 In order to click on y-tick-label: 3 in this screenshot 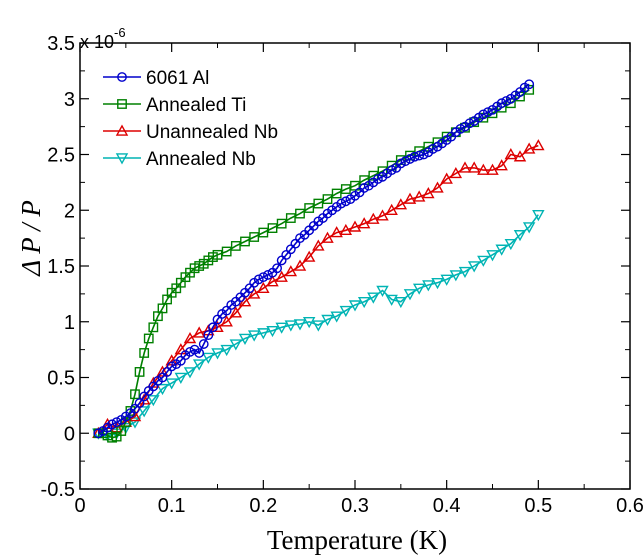, I will do `click(69, 100)`.